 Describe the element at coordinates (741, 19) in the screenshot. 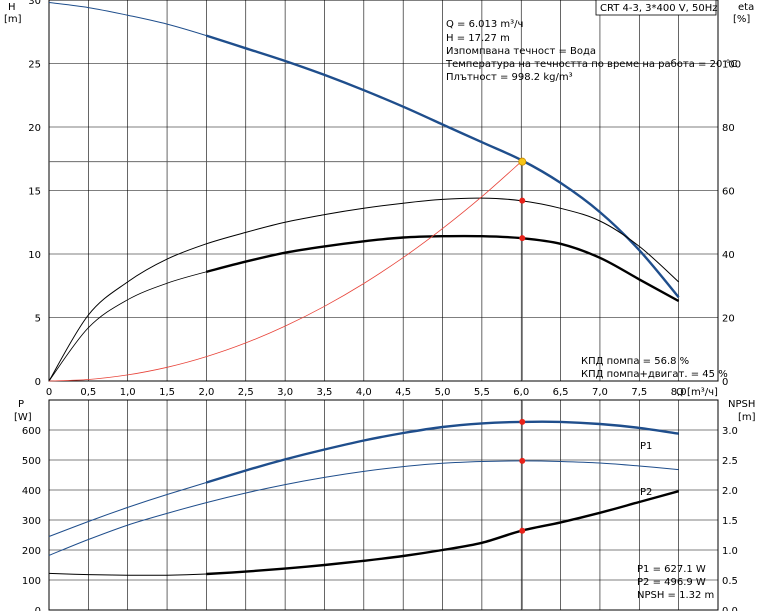

I see `eta-axis-unit: [%]` at that location.